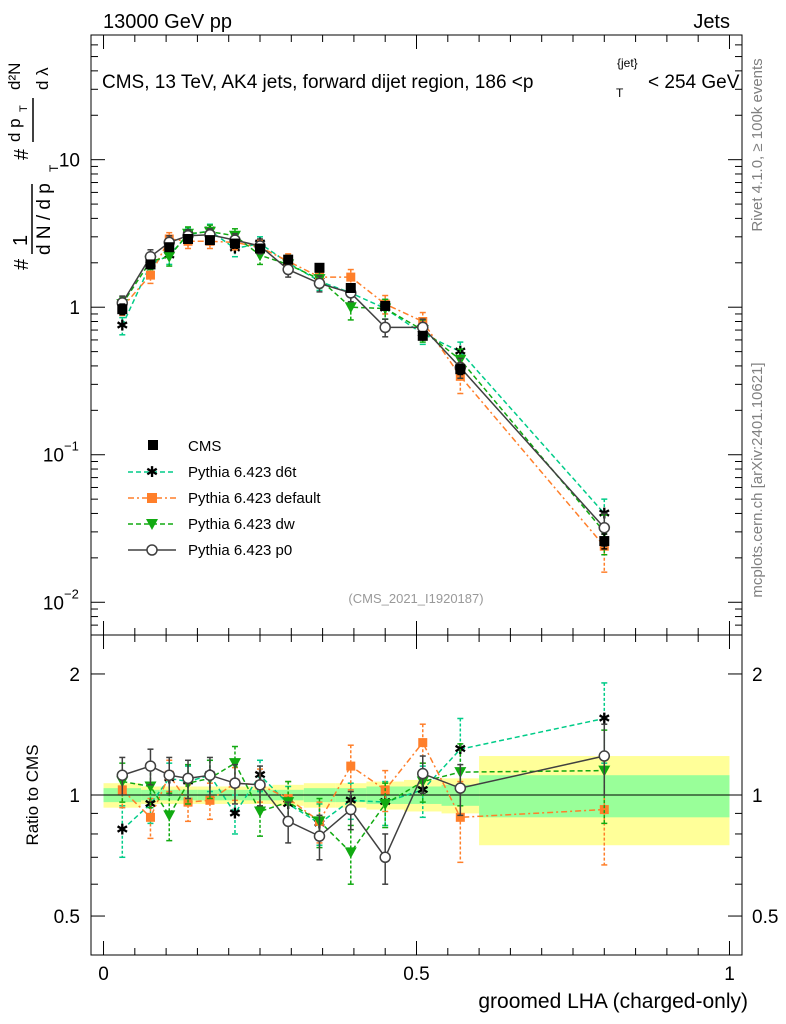 The height and width of the screenshot is (1024, 786). What do you see at coordinates (694, 82) in the screenshot?
I see `main-title-suffix: < 254 GeV` at bounding box center [694, 82].